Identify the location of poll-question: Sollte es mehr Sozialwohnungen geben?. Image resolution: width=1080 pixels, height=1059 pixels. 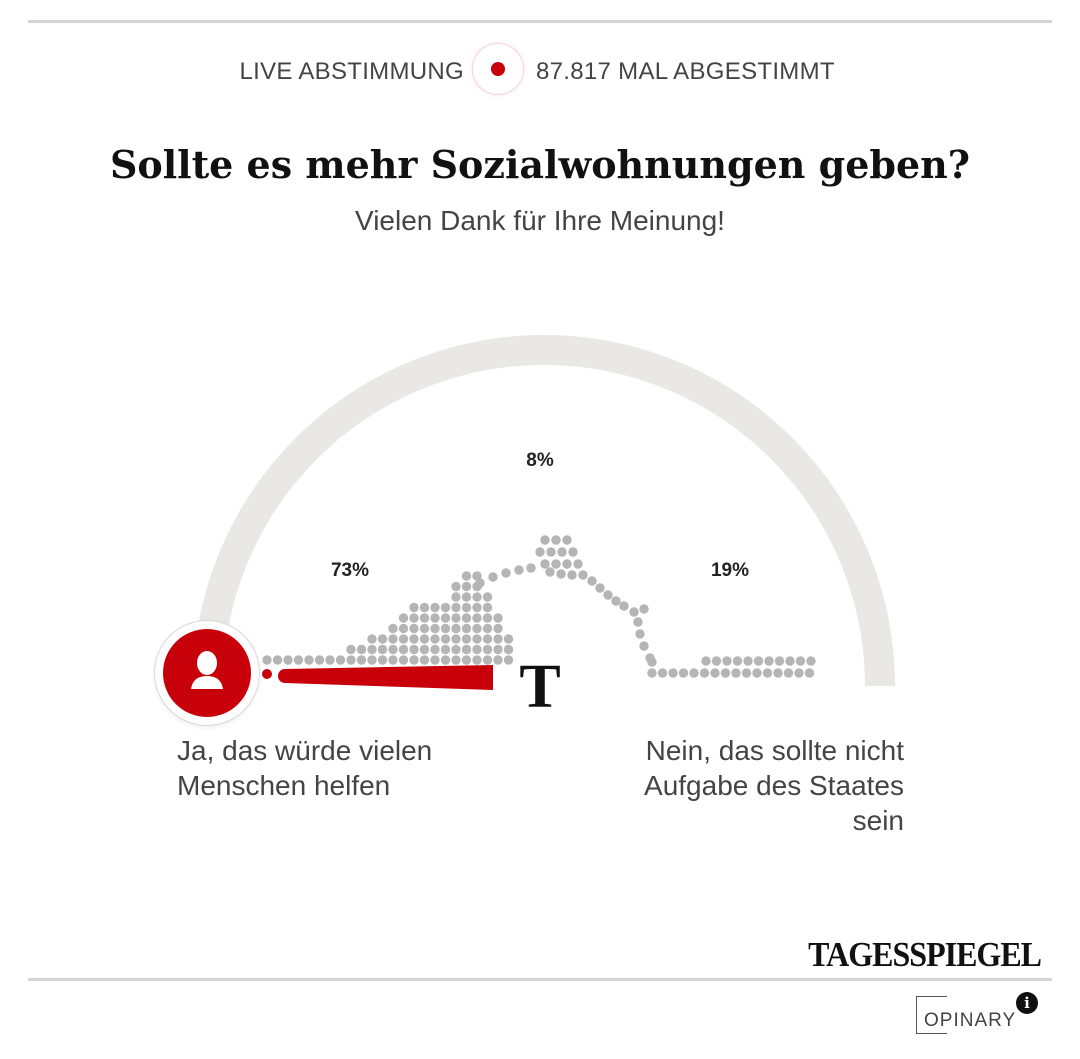
(540, 164).